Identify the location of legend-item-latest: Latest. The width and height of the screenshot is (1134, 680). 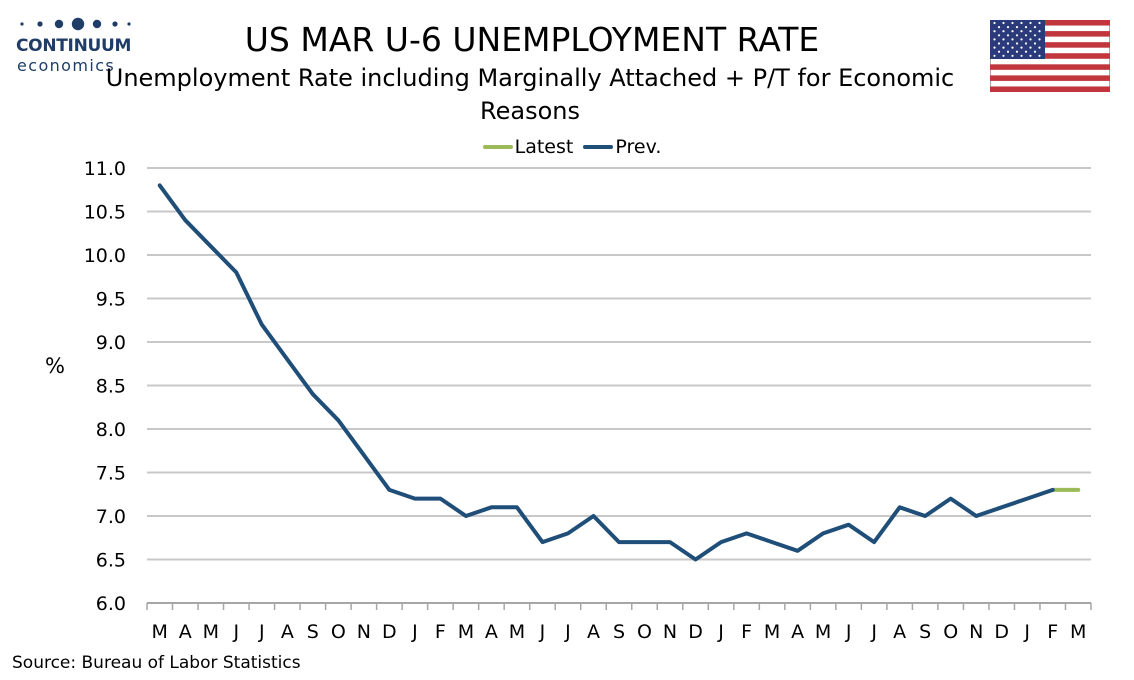
(528, 147).